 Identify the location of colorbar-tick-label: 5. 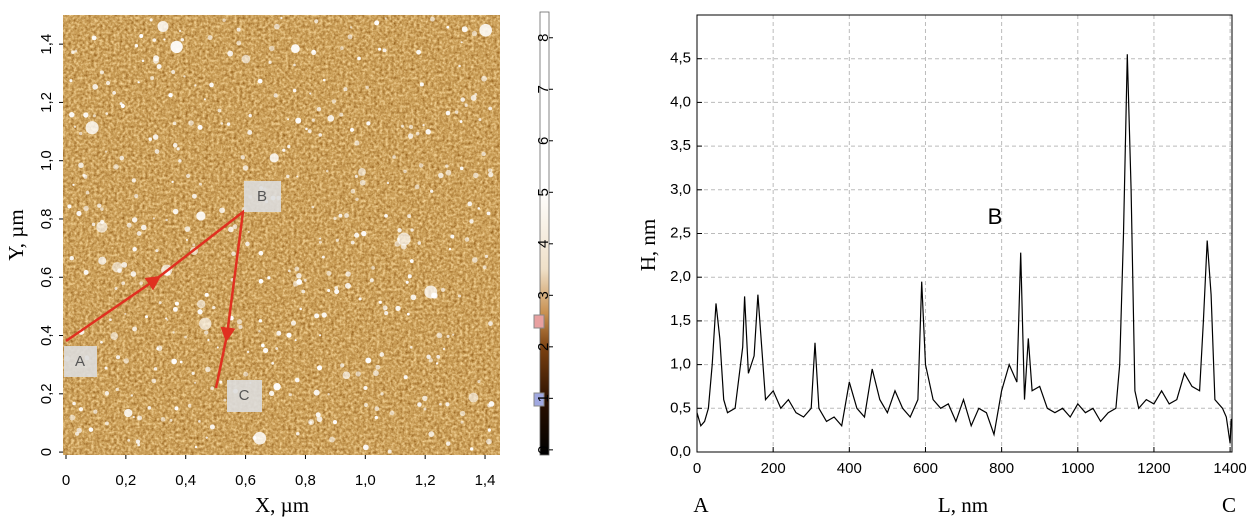
(543, 192).